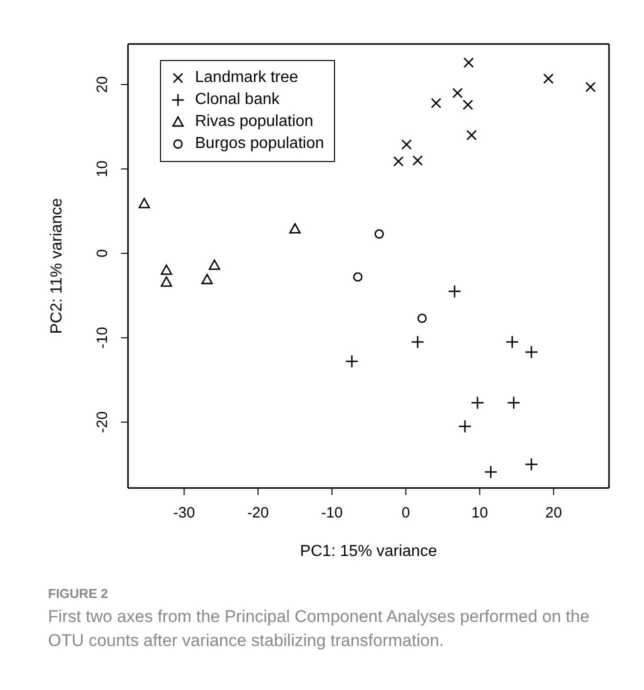 The width and height of the screenshot is (644, 690). What do you see at coordinates (369, 551) in the screenshot?
I see `x-axis-title: PC1: 15% variance` at bounding box center [369, 551].